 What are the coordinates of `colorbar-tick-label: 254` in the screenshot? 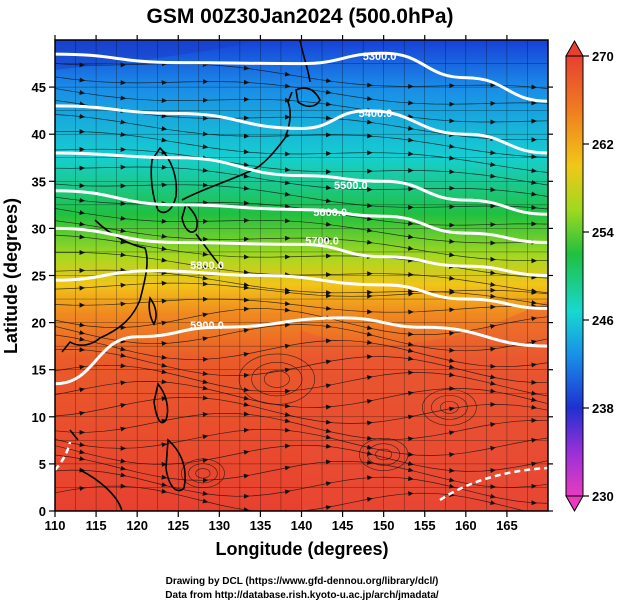 It's located at (603, 232).